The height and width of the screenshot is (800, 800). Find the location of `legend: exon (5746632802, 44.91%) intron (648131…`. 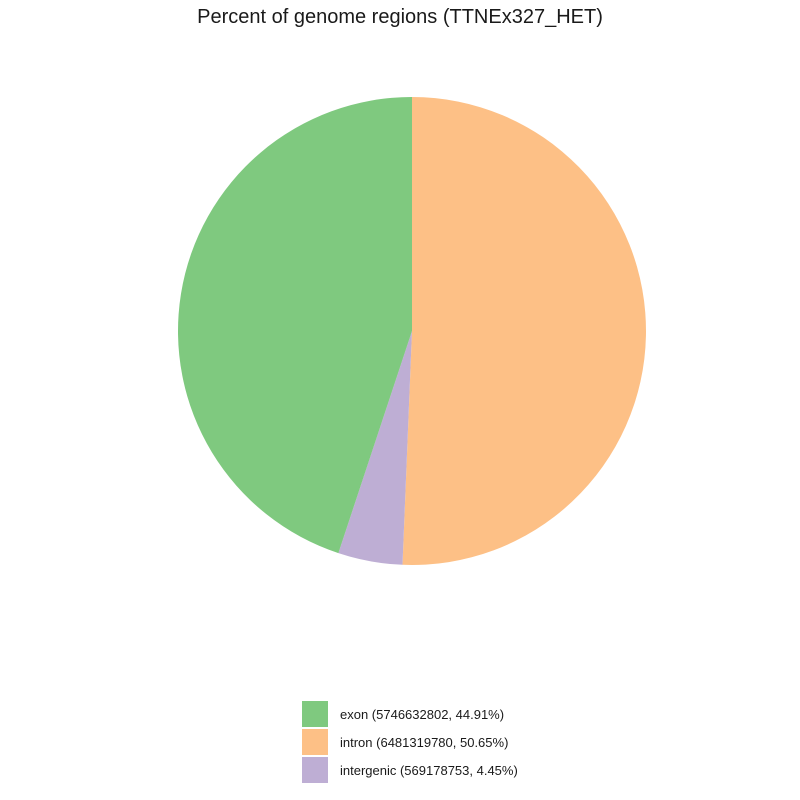

legend: exon (5746632802, 44.91%) intron (648131… is located at coordinates (410, 742).